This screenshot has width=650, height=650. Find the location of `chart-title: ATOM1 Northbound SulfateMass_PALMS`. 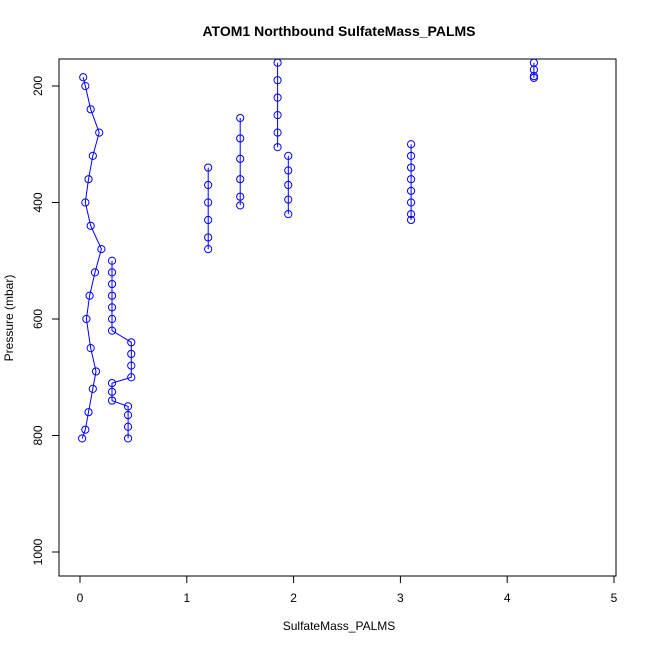

chart-title: ATOM1 Northbound SulfateMass_PALMS is located at coordinates (338, 31).